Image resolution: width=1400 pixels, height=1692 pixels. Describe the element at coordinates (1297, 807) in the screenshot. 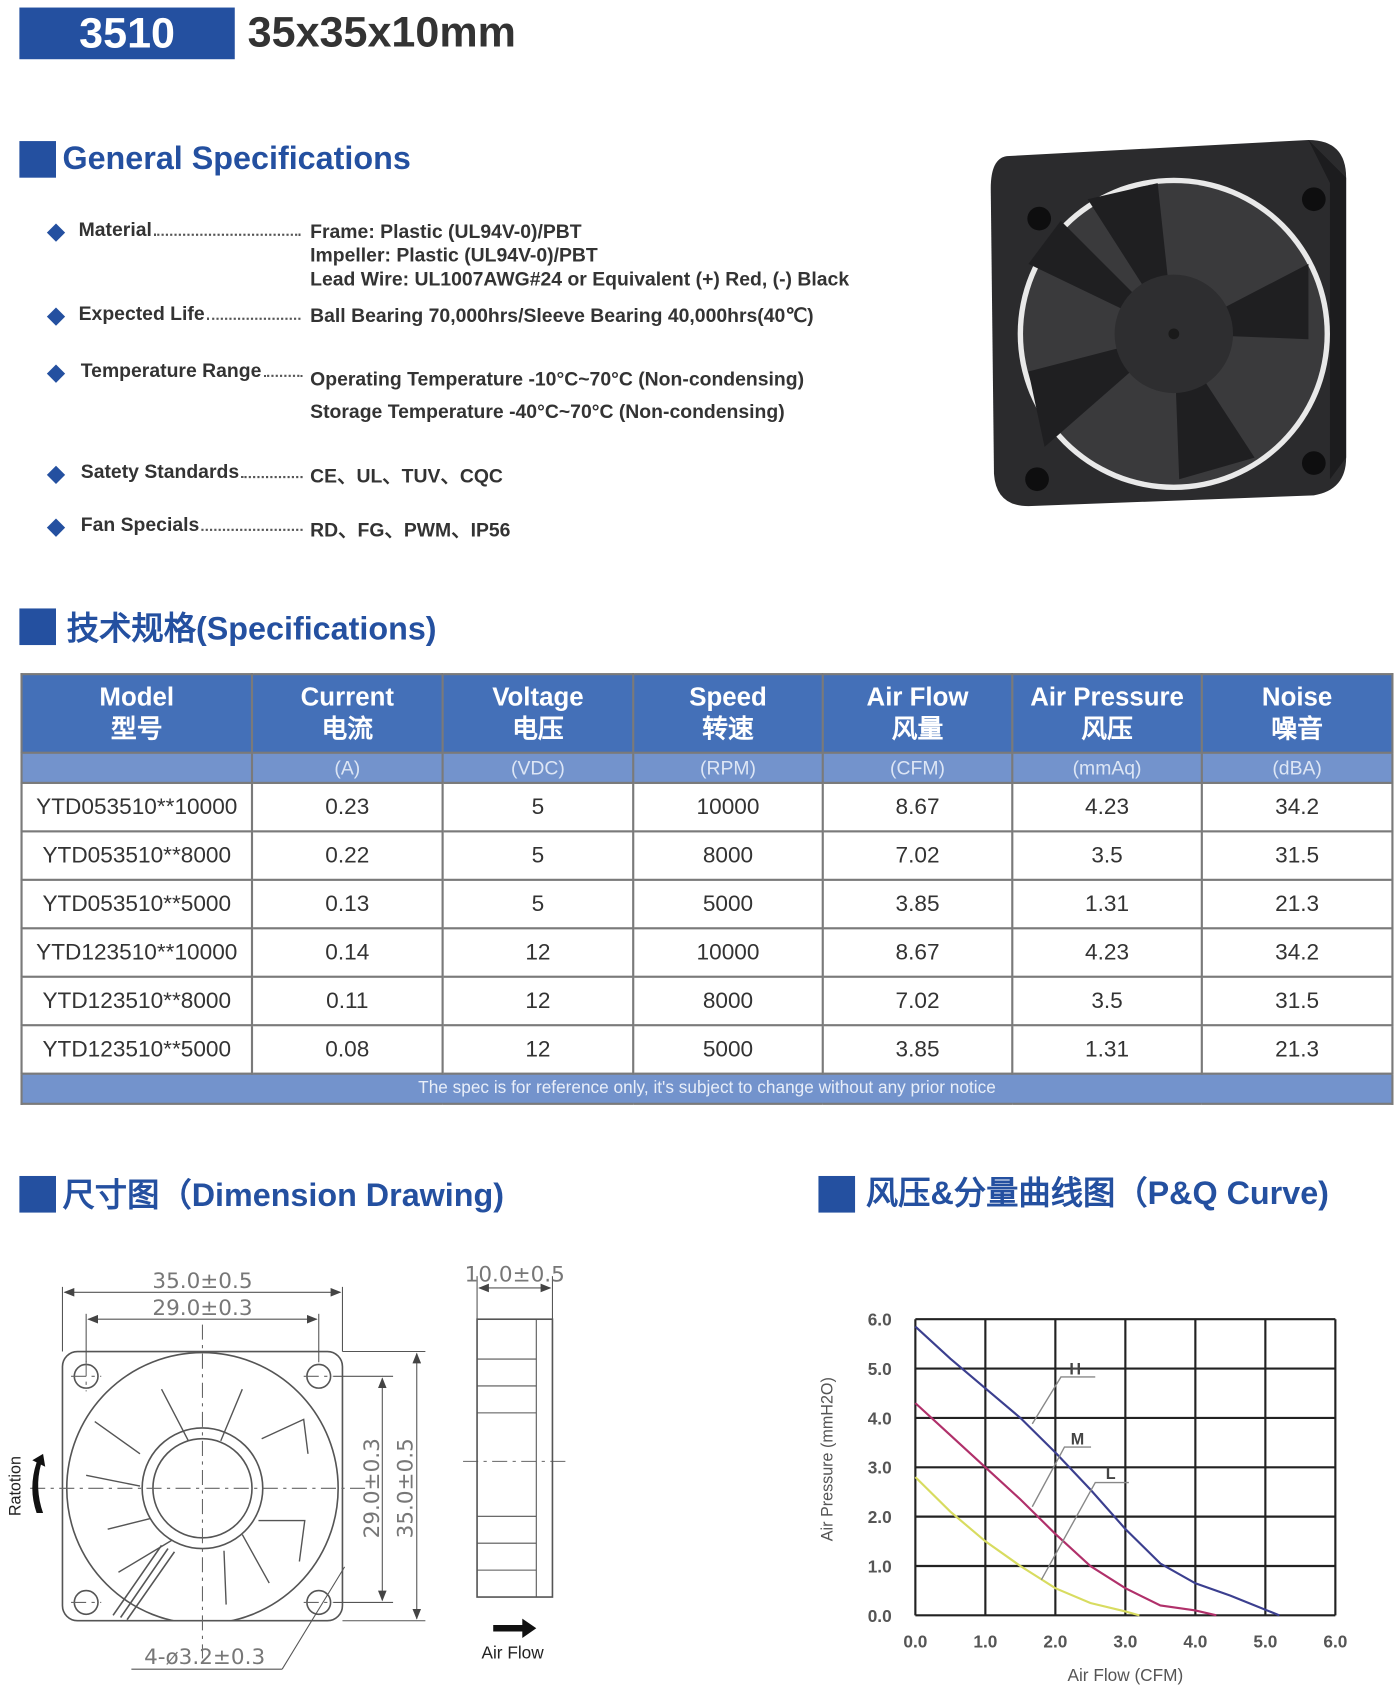

I see `table-cell: 34.2` at that location.